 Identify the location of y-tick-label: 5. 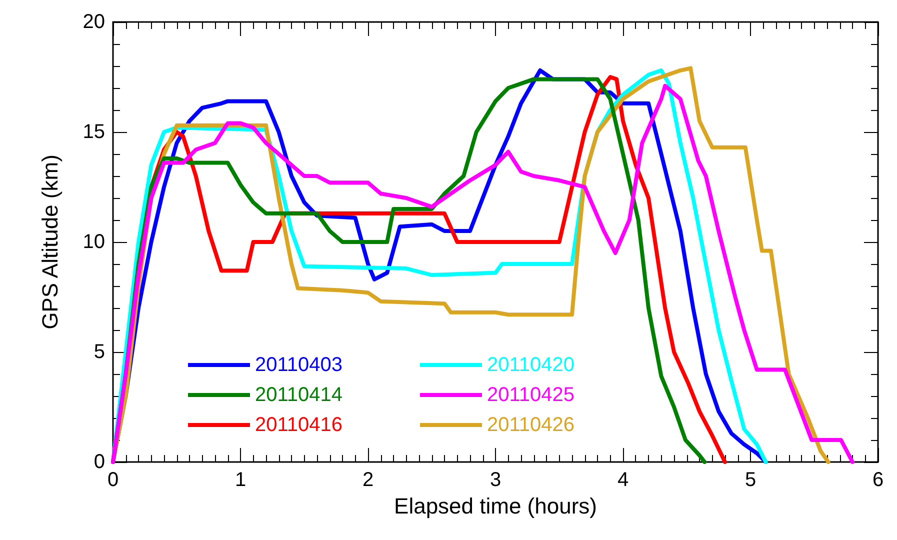
(99, 352).